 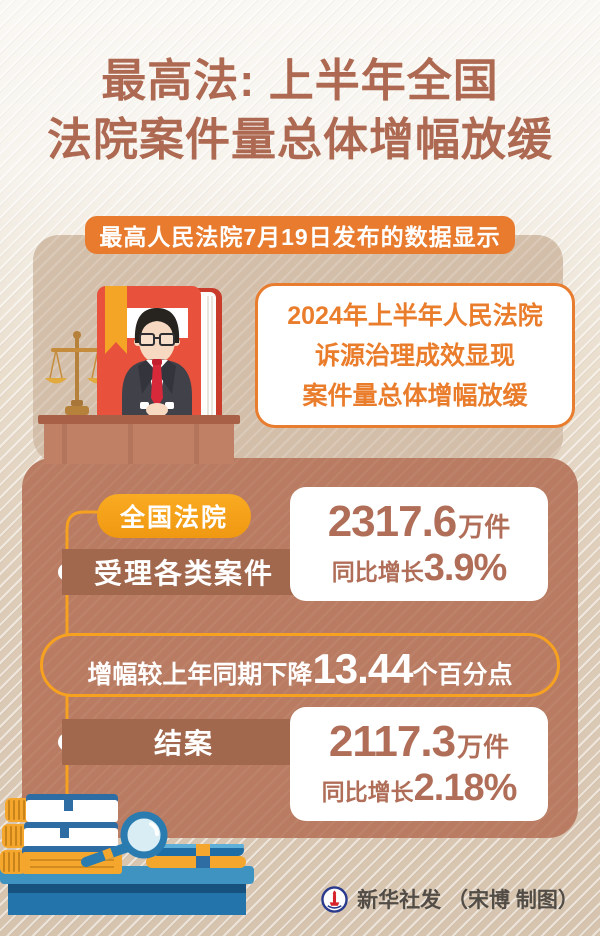 I want to click on judge-bench, so click(x=139, y=439).